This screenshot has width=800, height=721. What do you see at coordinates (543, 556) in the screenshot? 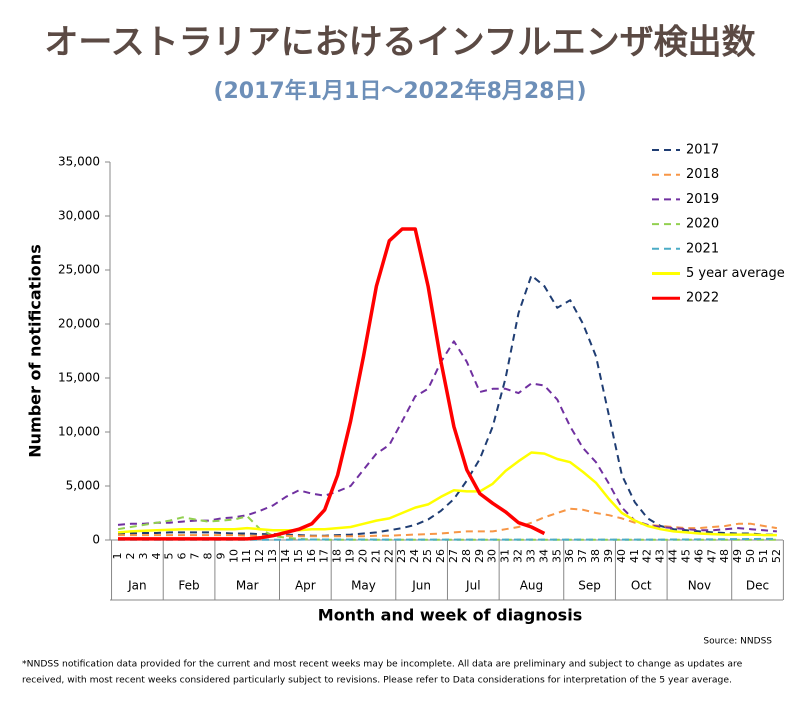
I see `x-tick-label: 34` at bounding box center [543, 556].